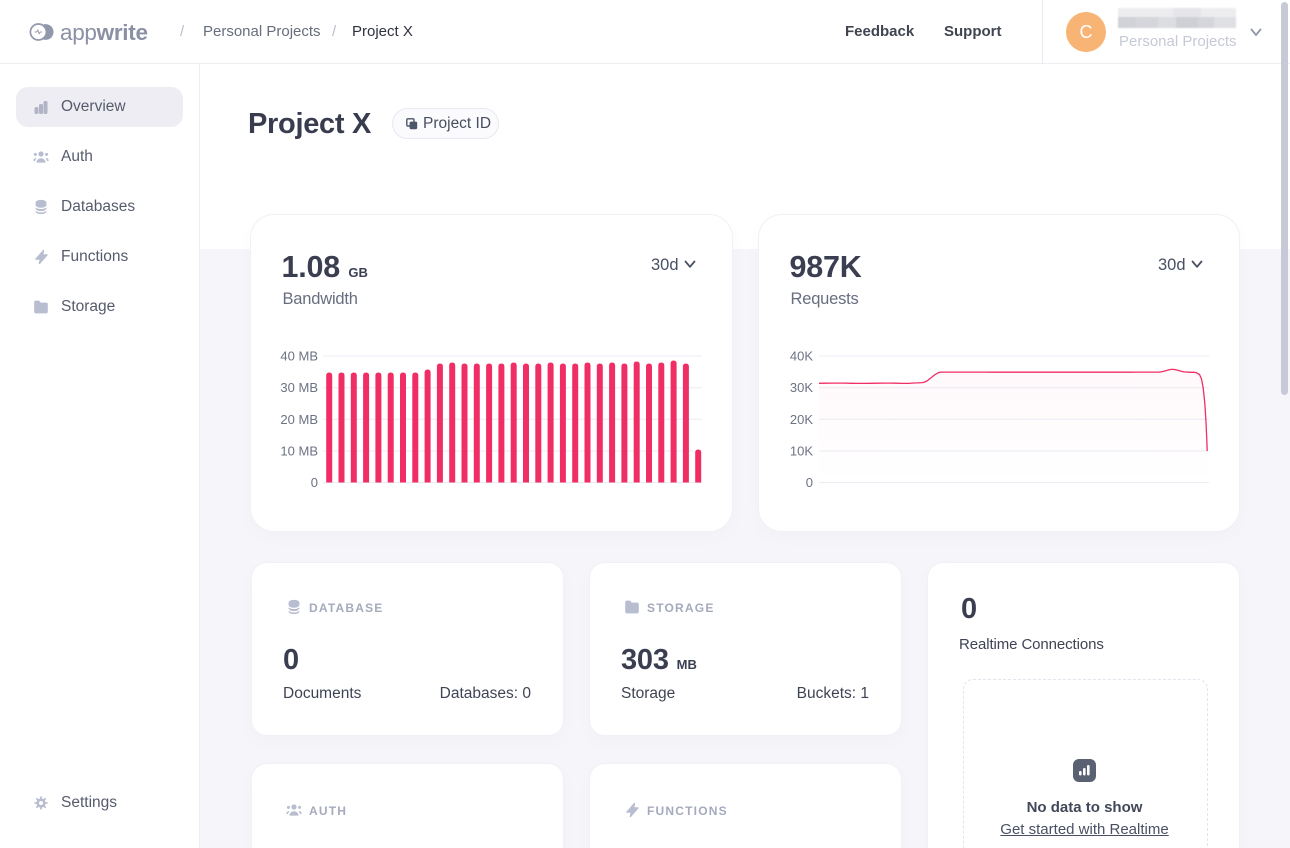 The width and height of the screenshot is (1290, 848). What do you see at coordinates (299, 419) in the screenshot?
I see `svg-text: 20 MB` at bounding box center [299, 419].